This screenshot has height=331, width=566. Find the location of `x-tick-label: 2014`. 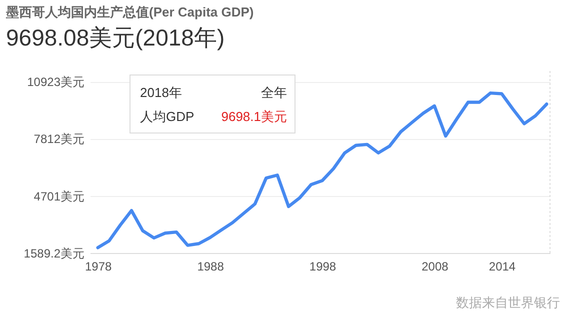

x-tick-label: 2014 is located at coordinates (502, 267).